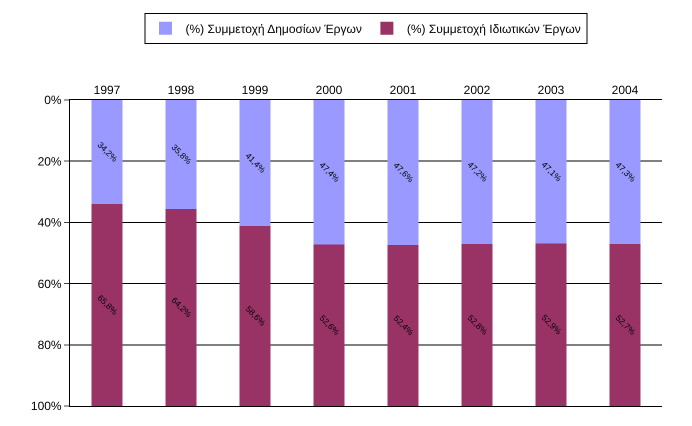 This screenshot has width=692, height=426. I want to click on x-tick-label: 2004, so click(625, 90).